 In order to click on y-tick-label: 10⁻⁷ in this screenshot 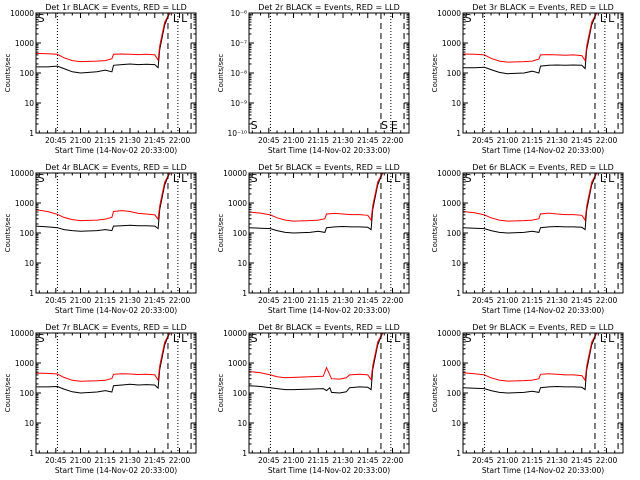, I will do `click(238, 43)`.